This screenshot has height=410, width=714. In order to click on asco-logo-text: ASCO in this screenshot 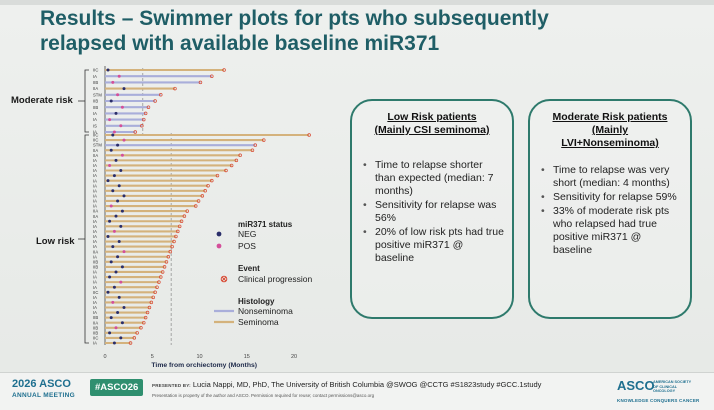, I will do `click(636, 385)`.